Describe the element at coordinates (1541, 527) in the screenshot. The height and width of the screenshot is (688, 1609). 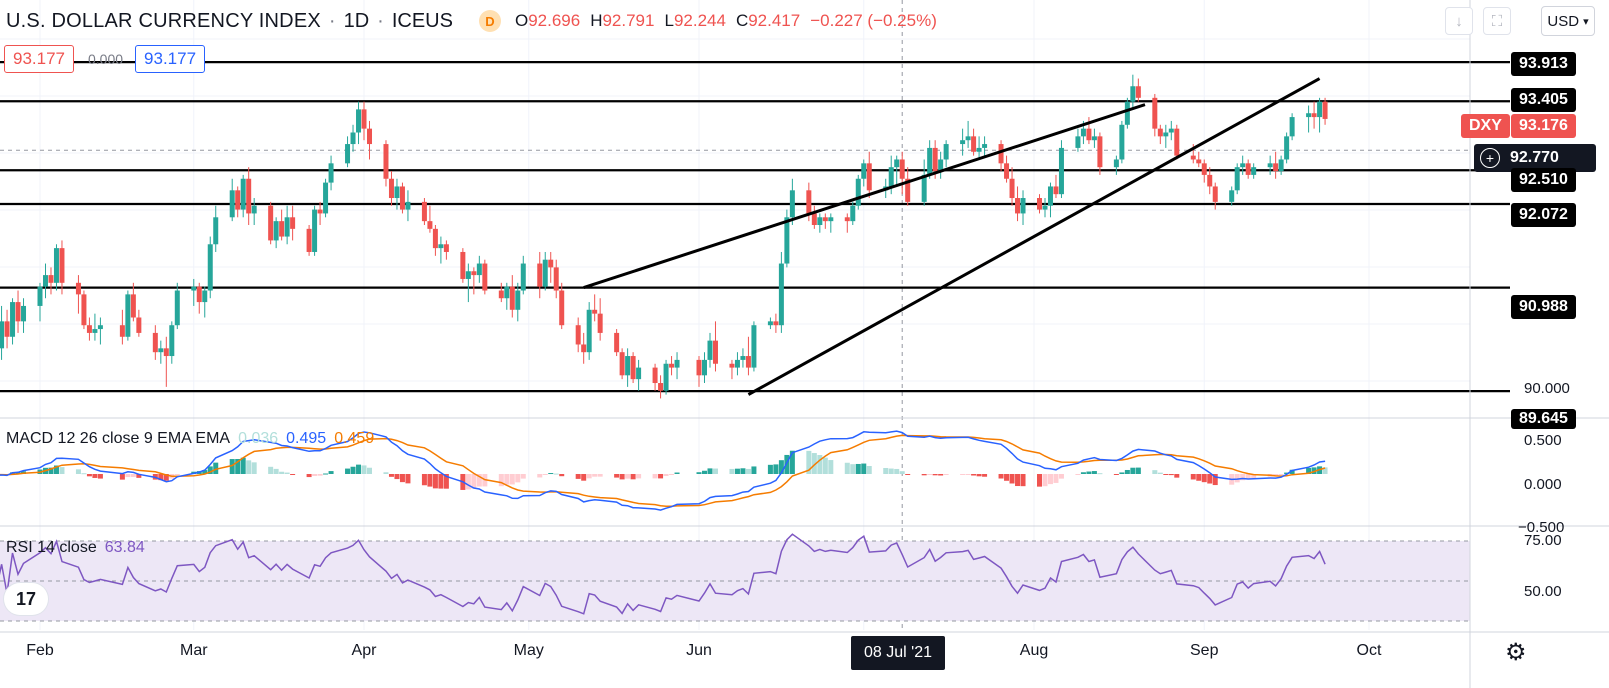
I see `macd-axis-tick: −0.500` at that location.